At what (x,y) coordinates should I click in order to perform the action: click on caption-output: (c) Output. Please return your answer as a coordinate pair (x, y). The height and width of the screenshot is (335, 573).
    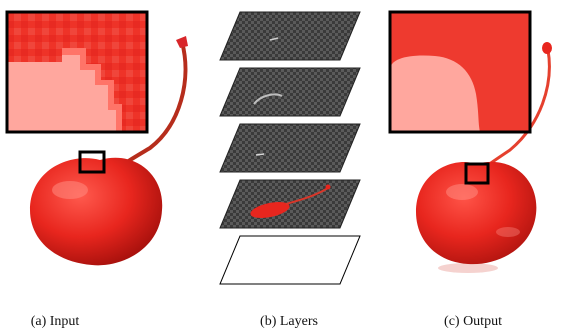
    Looking at the image, I should click on (473, 321).